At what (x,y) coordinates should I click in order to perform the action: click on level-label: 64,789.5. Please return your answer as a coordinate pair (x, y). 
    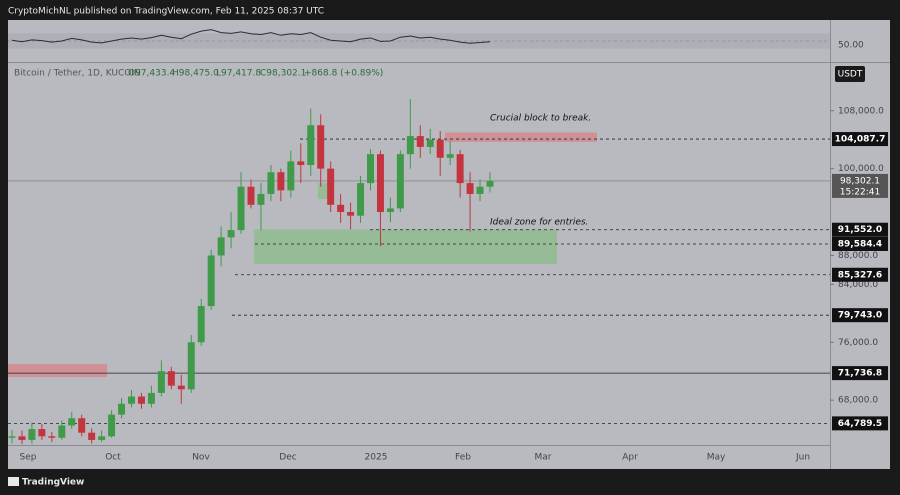
    Looking at the image, I should click on (860, 424).